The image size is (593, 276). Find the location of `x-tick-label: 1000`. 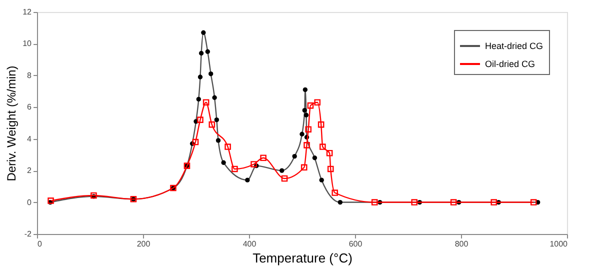

x-tick-label: 1000 is located at coordinates (559, 244).